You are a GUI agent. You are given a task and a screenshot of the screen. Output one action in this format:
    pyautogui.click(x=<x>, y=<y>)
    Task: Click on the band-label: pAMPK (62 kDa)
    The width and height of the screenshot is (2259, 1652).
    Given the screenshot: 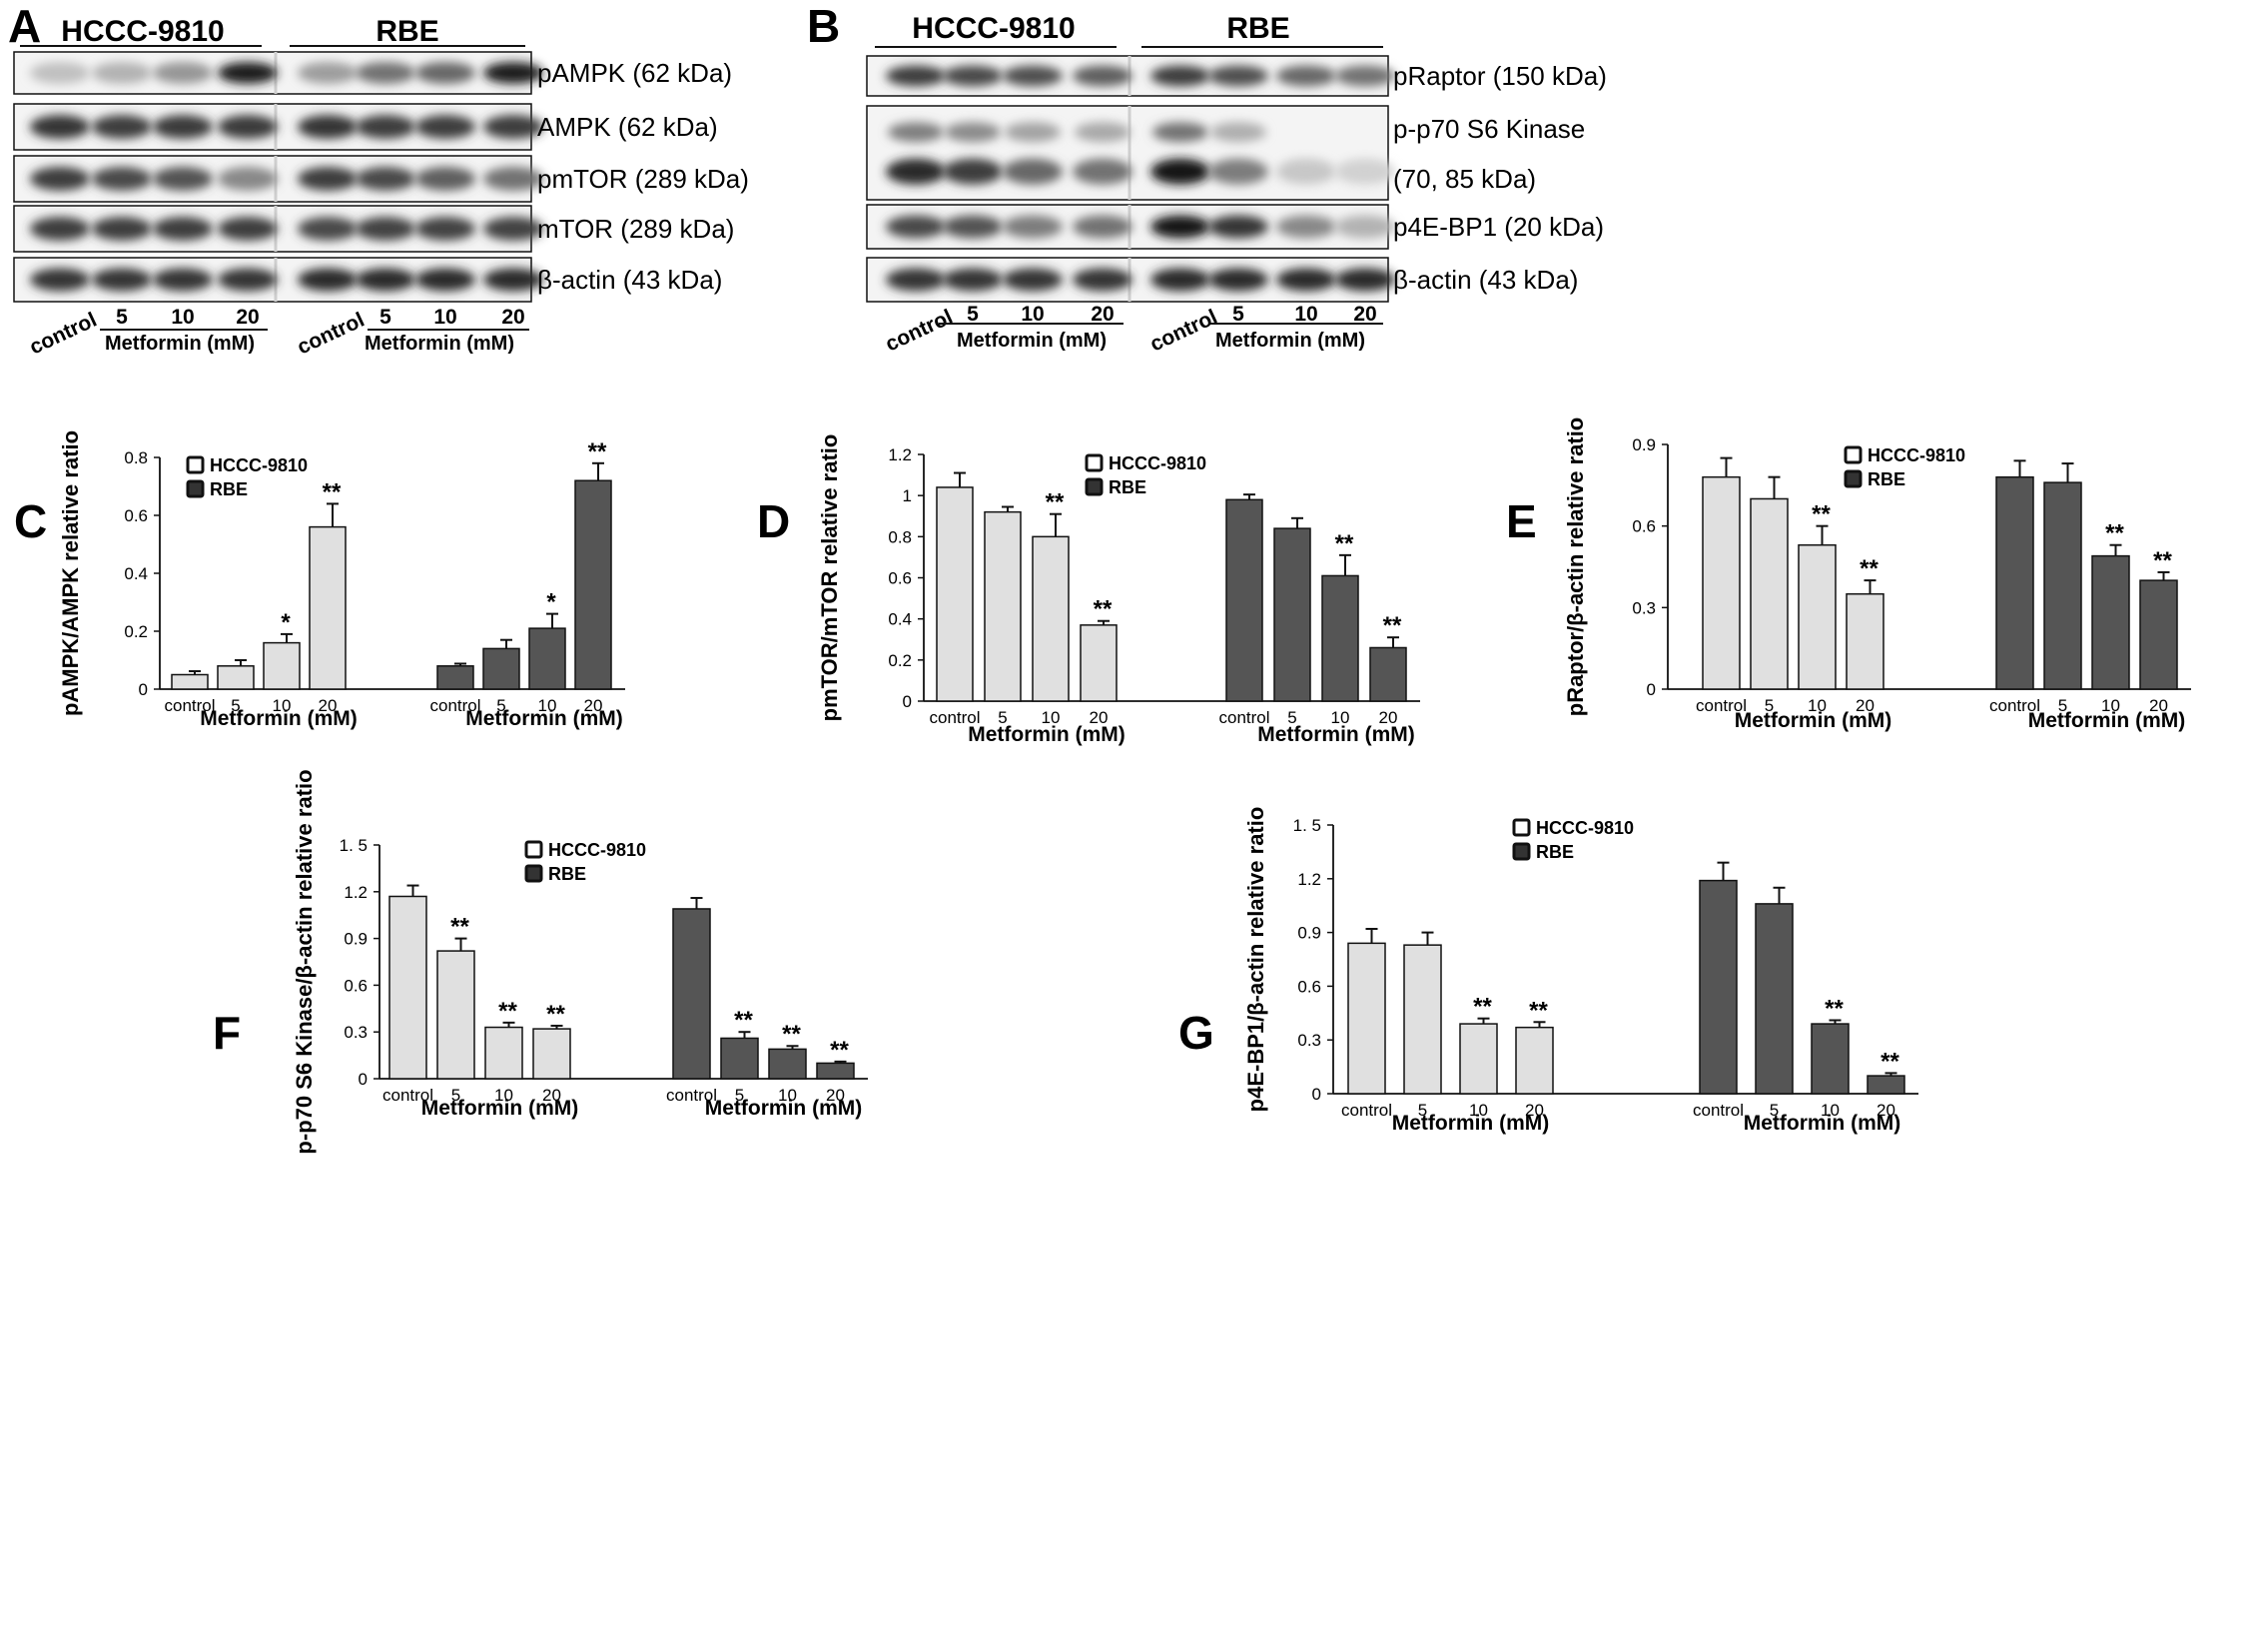 What is the action you would take?
    pyautogui.click(x=634, y=73)
    